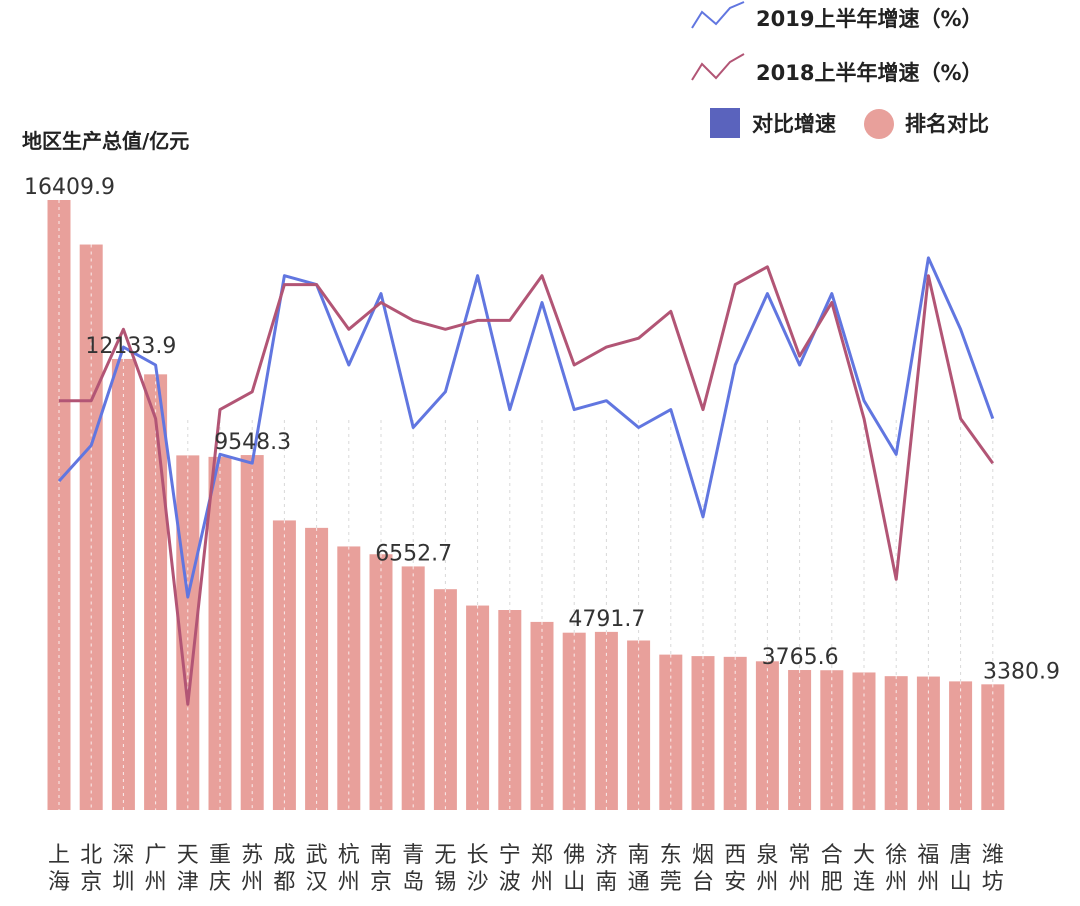 The width and height of the screenshot is (1080, 906). I want to click on data-label: 12133.9, so click(130, 346).